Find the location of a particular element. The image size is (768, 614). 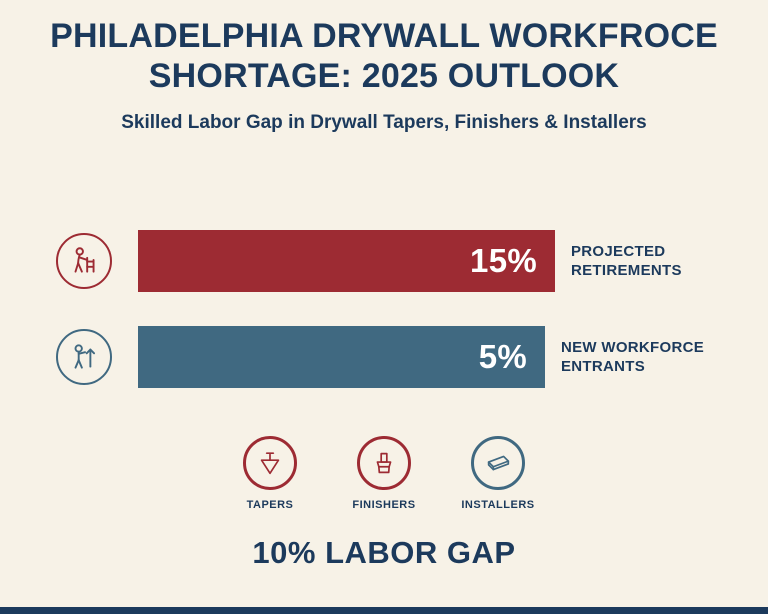

new-entrant-arrow-up-icon is located at coordinates (84, 357).